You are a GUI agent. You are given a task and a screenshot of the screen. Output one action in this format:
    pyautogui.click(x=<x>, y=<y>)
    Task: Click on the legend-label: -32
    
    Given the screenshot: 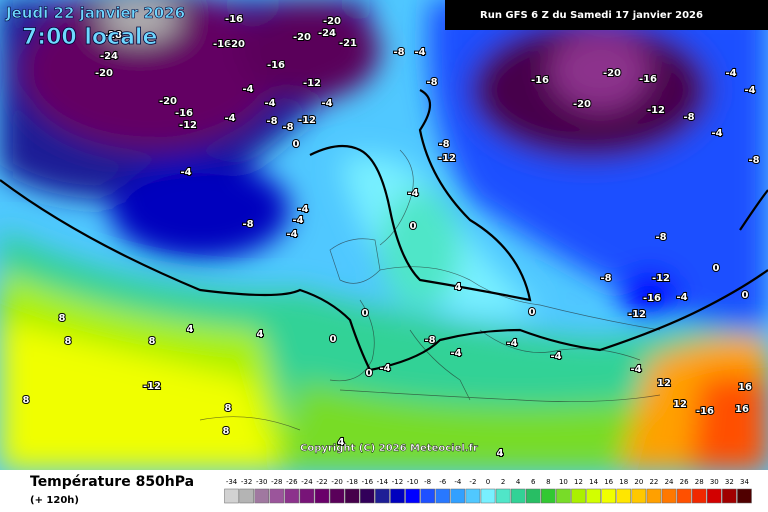 What is the action you would take?
    pyautogui.click(x=246, y=482)
    